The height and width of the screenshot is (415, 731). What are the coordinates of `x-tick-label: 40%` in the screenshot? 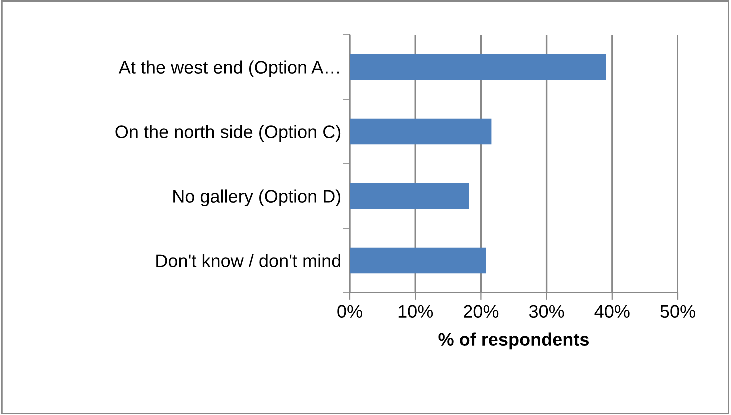 It's located at (612, 311).